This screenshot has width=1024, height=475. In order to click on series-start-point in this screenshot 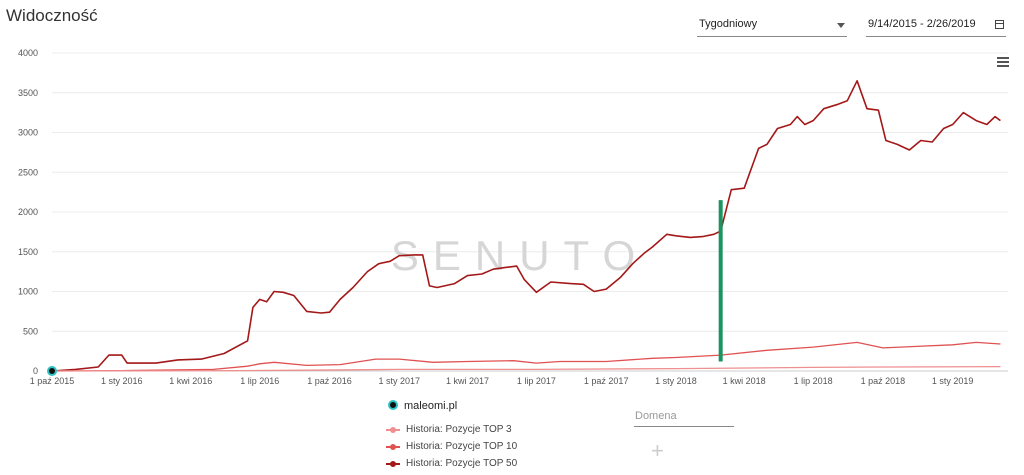, I will do `click(52, 371)`.